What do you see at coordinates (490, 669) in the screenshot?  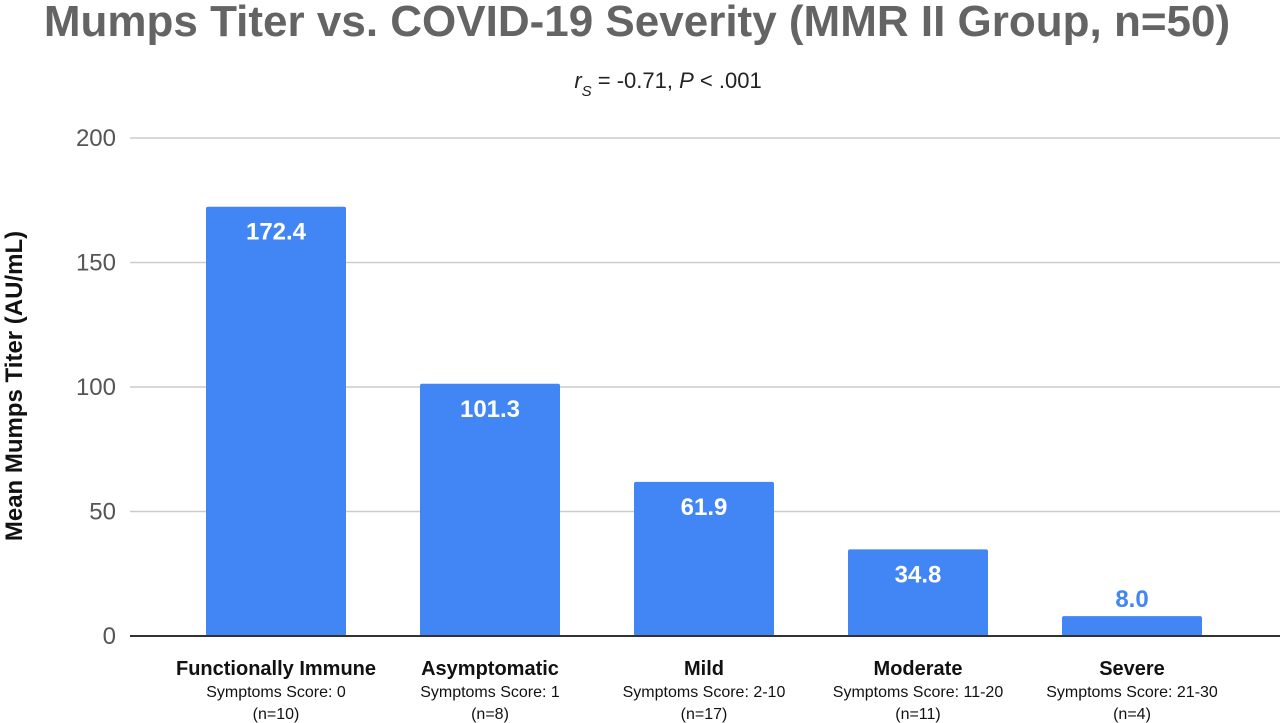 I see `category-label: Asymptomatic` at bounding box center [490, 669].